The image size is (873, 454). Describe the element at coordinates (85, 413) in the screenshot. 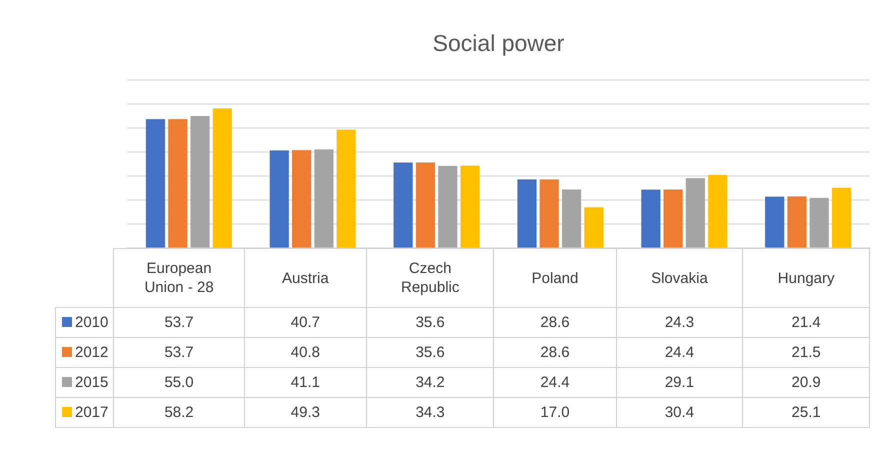

I see `legend-label: 2017` at that location.